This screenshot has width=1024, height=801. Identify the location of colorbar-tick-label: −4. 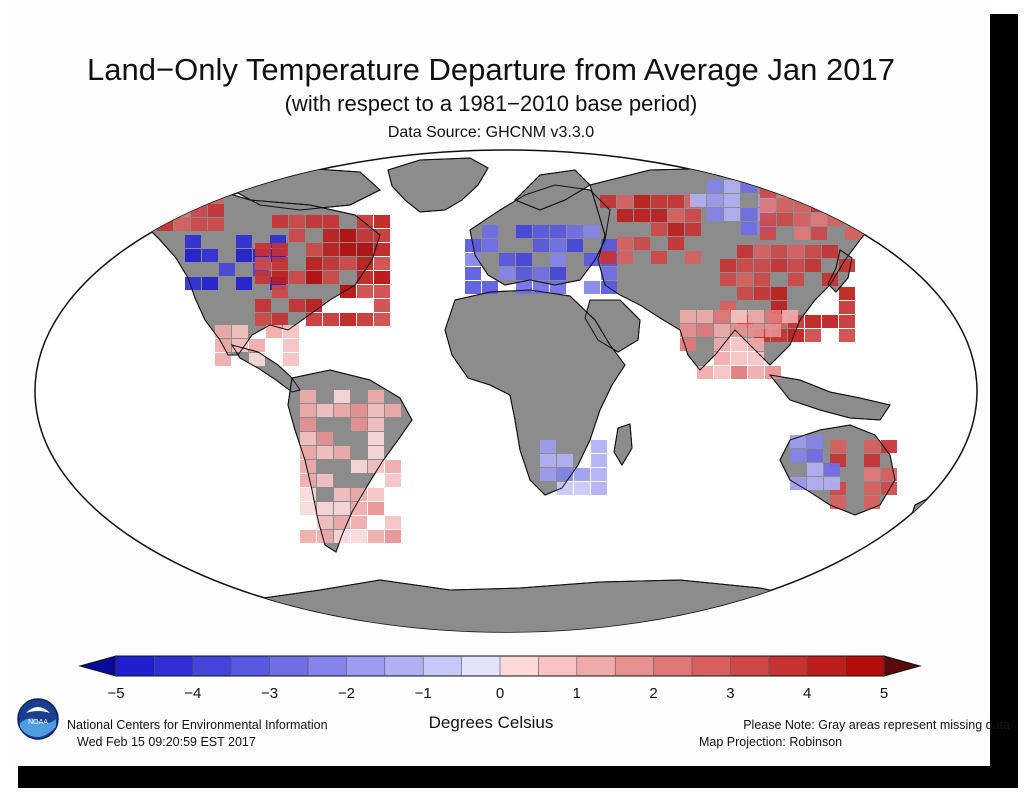
(193, 693).